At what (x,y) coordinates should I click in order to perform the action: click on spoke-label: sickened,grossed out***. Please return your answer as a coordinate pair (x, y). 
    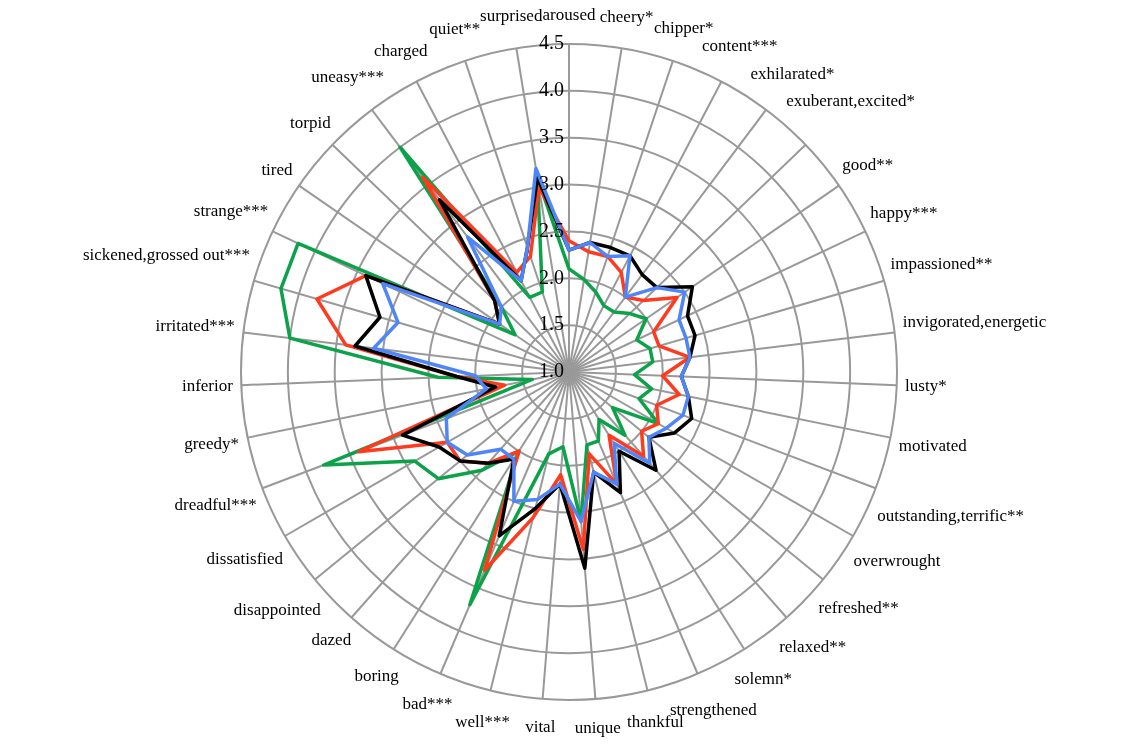
    Looking at the image, I should click on (166, 254).